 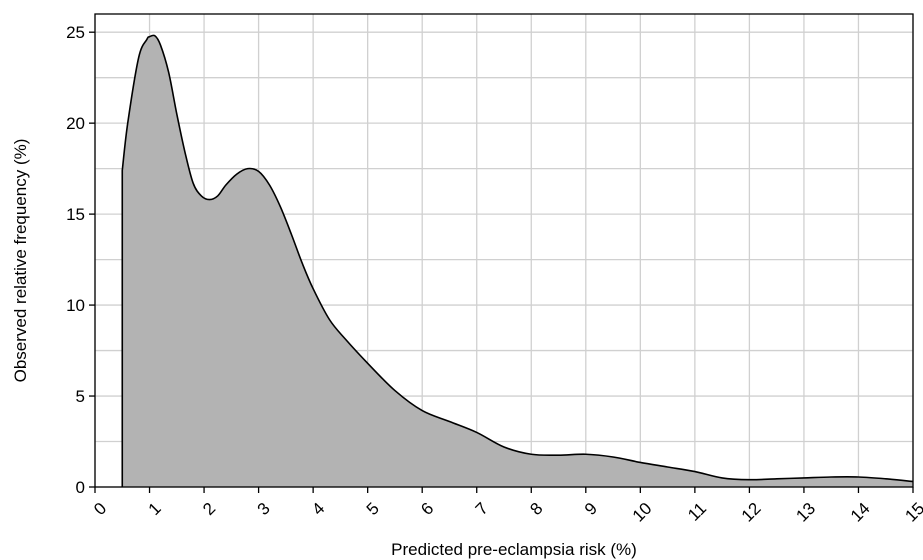 I want to click on y-tick-labels: 0 5 10 15 20 25, so click(x=75, y=260).